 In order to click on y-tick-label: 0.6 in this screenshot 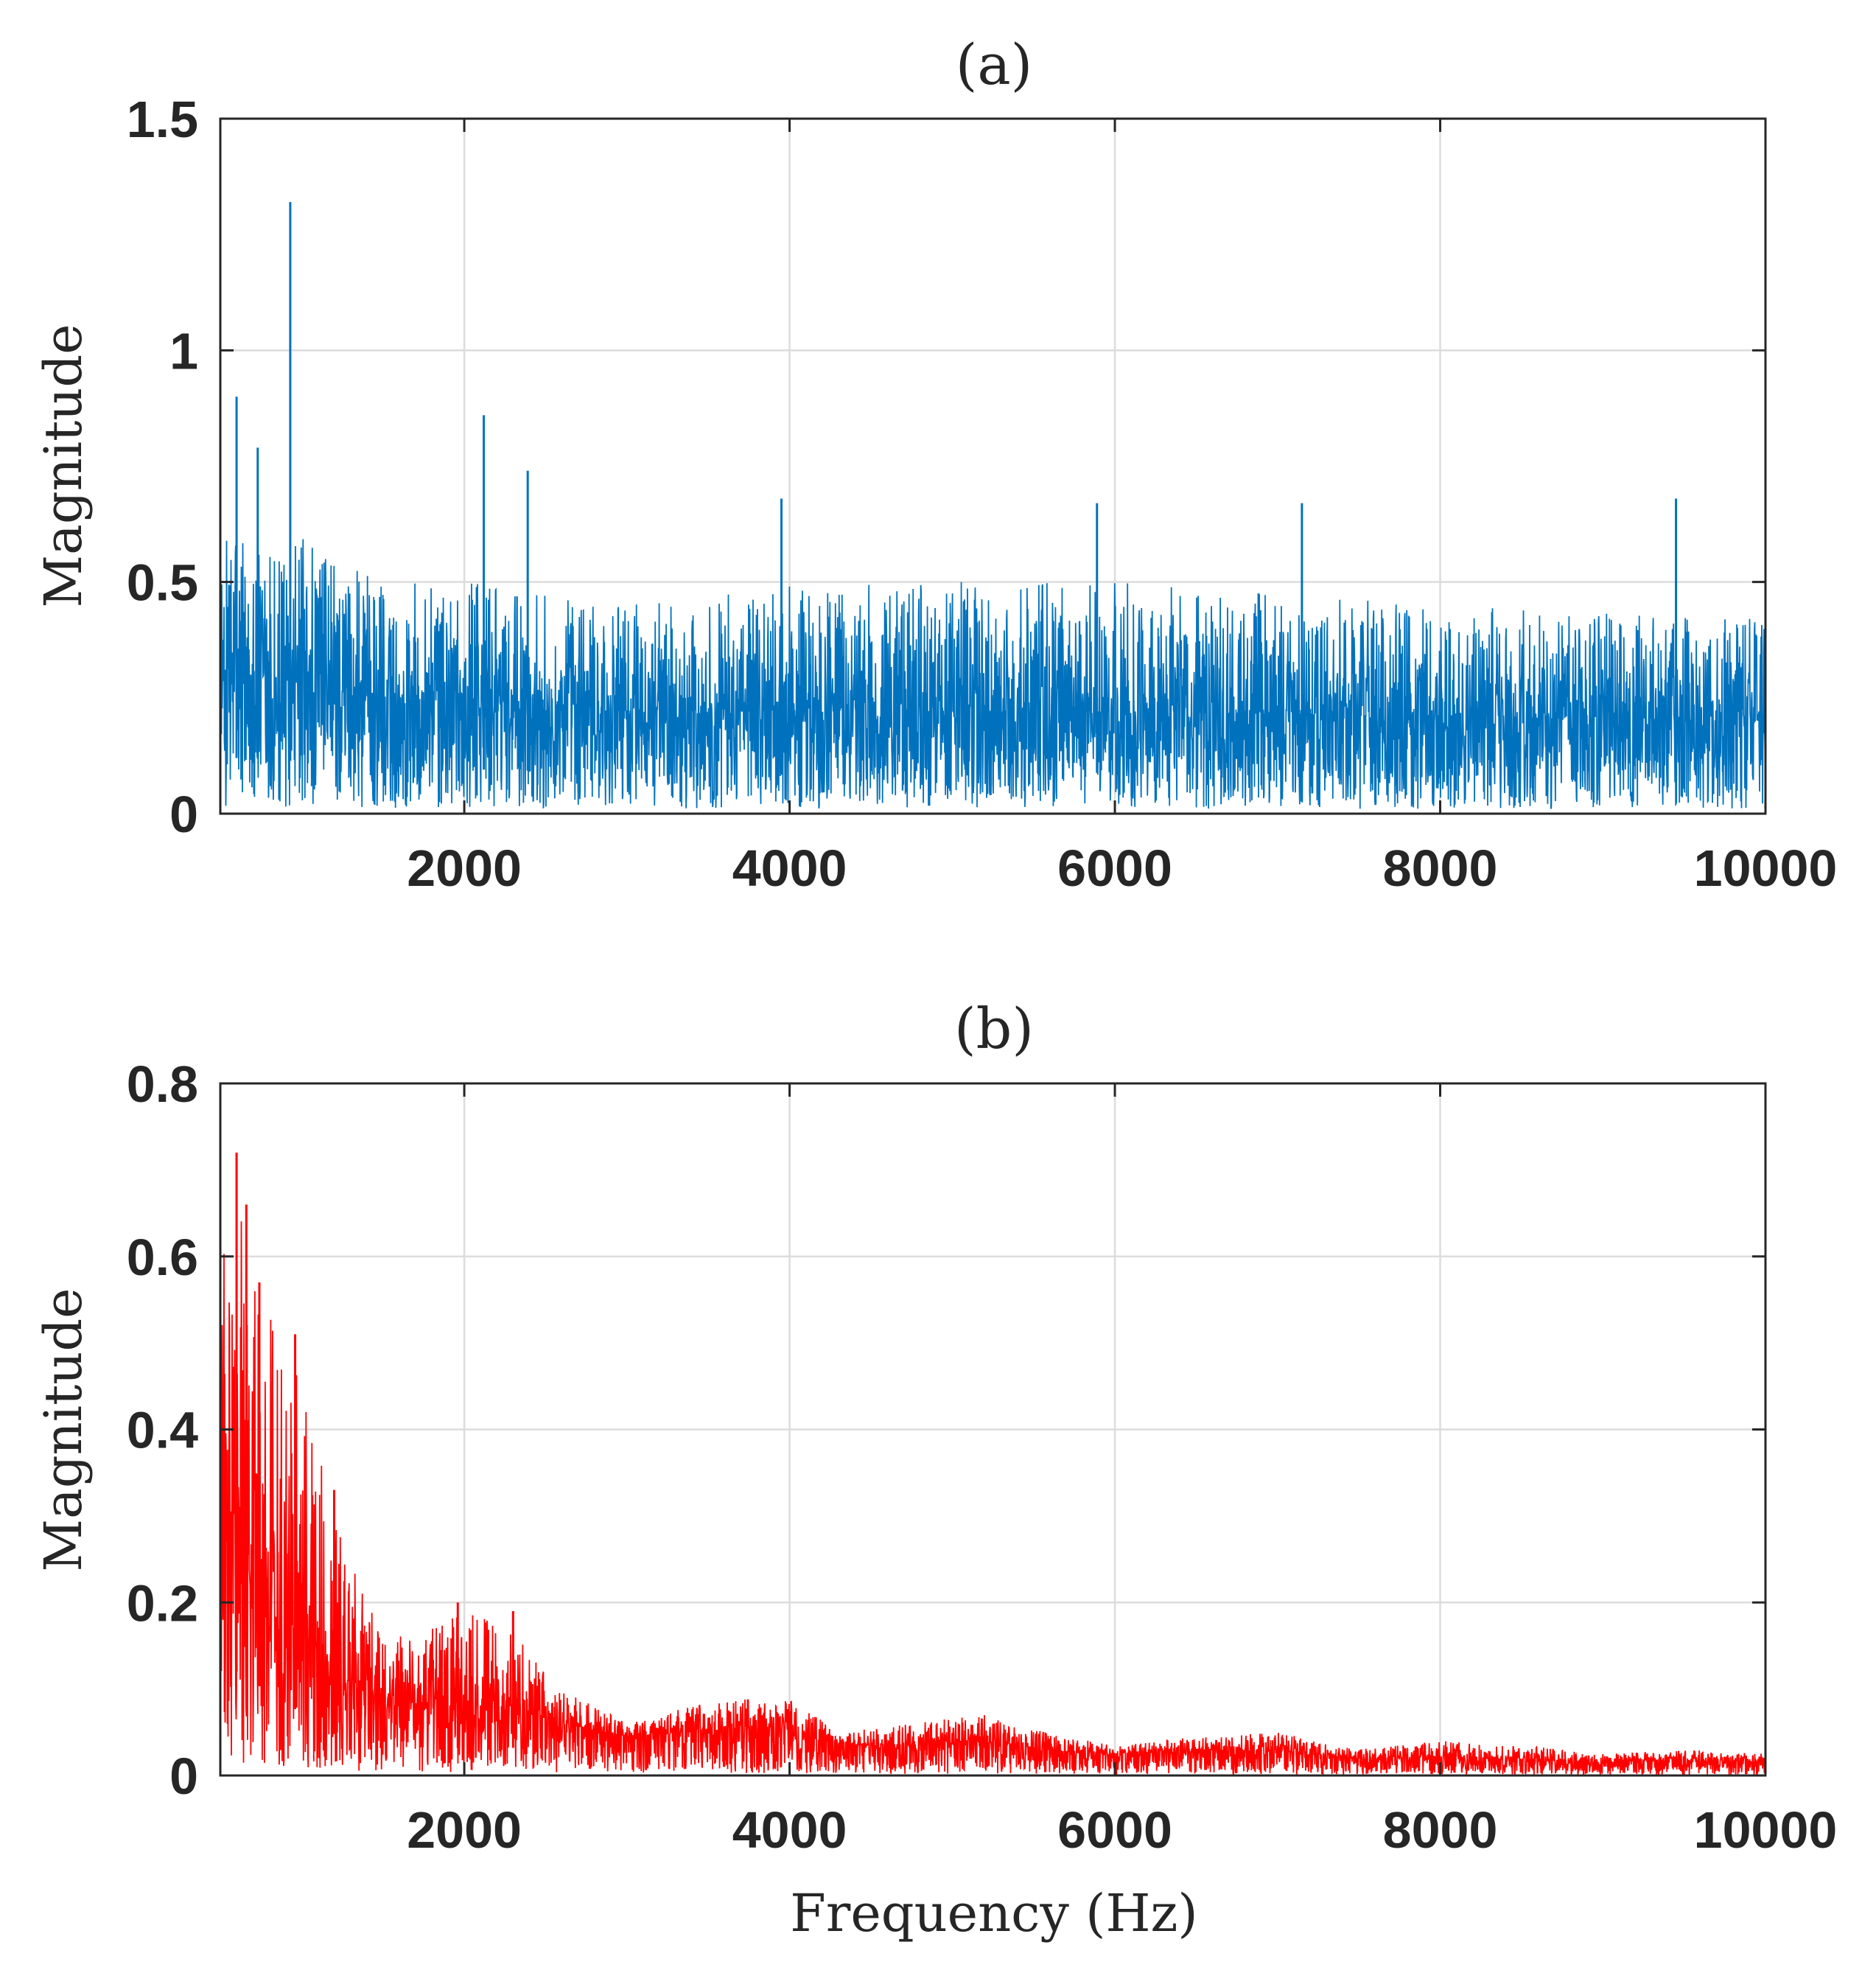, I will do `click(162, 1257)`.